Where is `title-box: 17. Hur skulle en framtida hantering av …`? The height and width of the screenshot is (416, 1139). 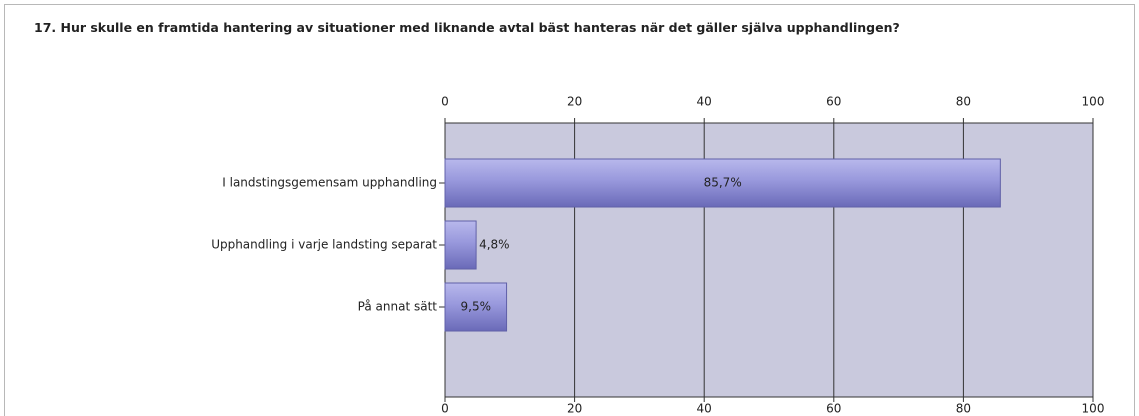 title-box: 17. Hur skulle en framtida hantering av … is located at coordinates (467, 27).